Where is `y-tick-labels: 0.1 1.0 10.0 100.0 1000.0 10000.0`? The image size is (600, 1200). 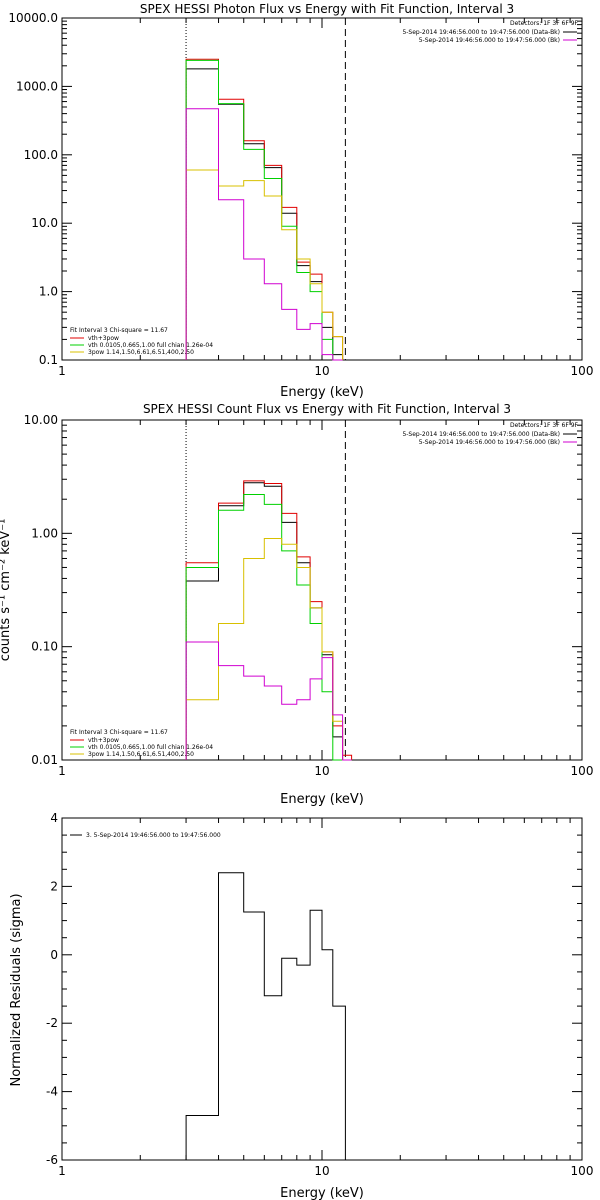 y-tick-labels: 0.1 1.0 10.0 100.0 1000.0 10000.0 is located at coordinates (33, 189).